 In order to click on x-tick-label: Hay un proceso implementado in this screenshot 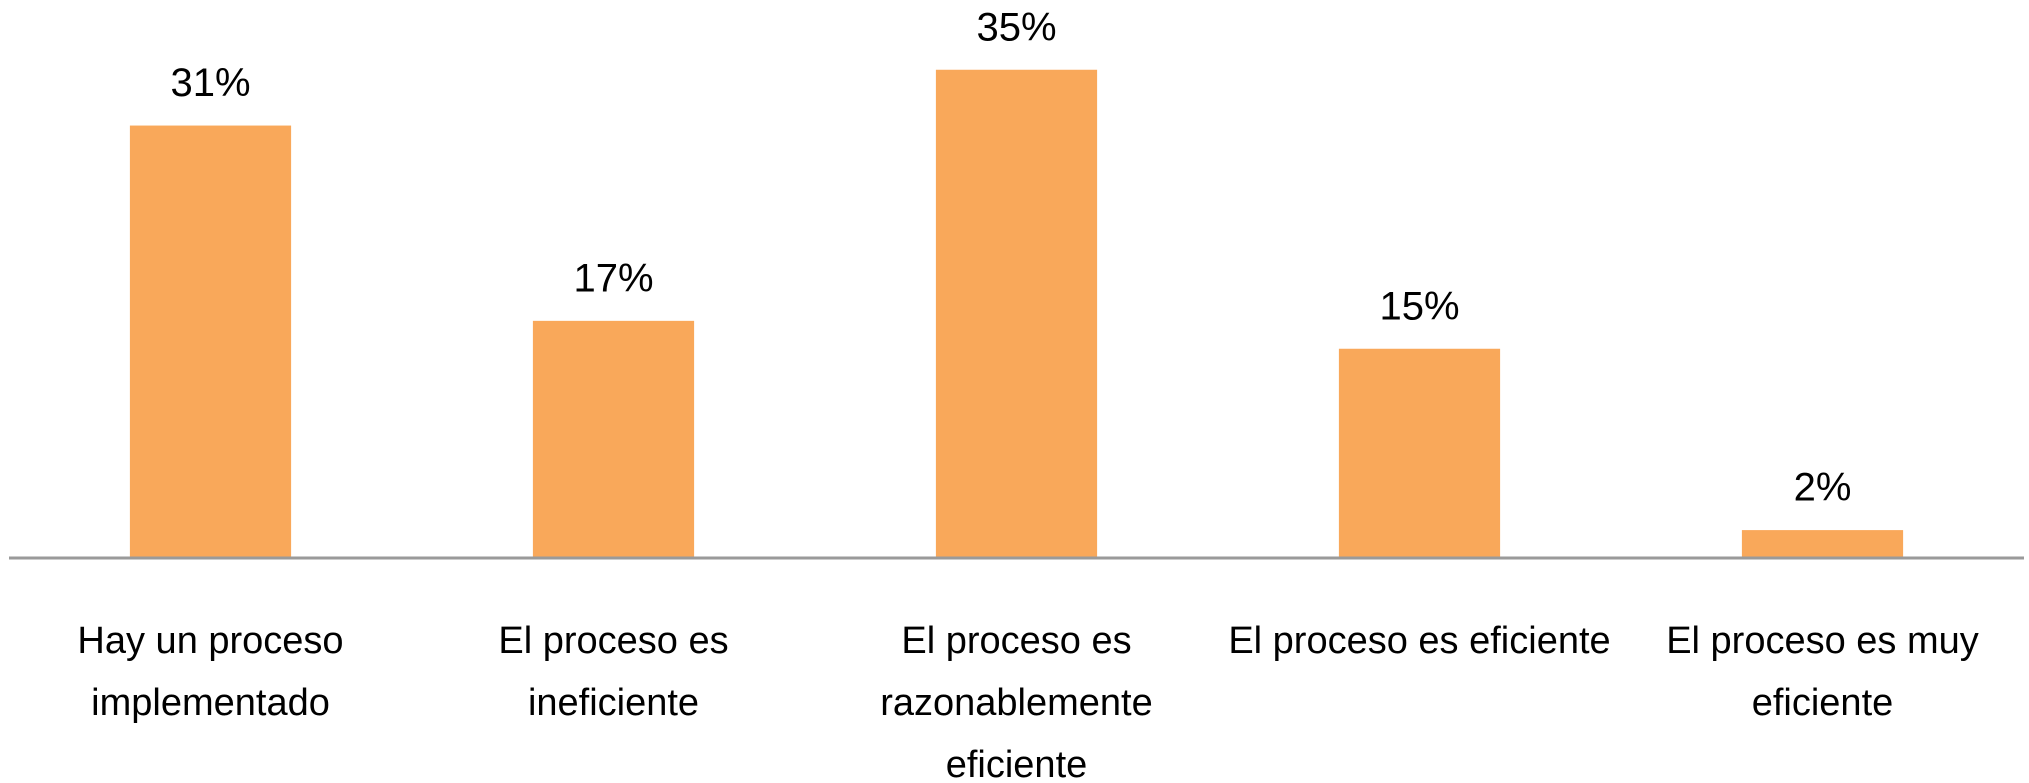, I will do `click(210, 672)`.